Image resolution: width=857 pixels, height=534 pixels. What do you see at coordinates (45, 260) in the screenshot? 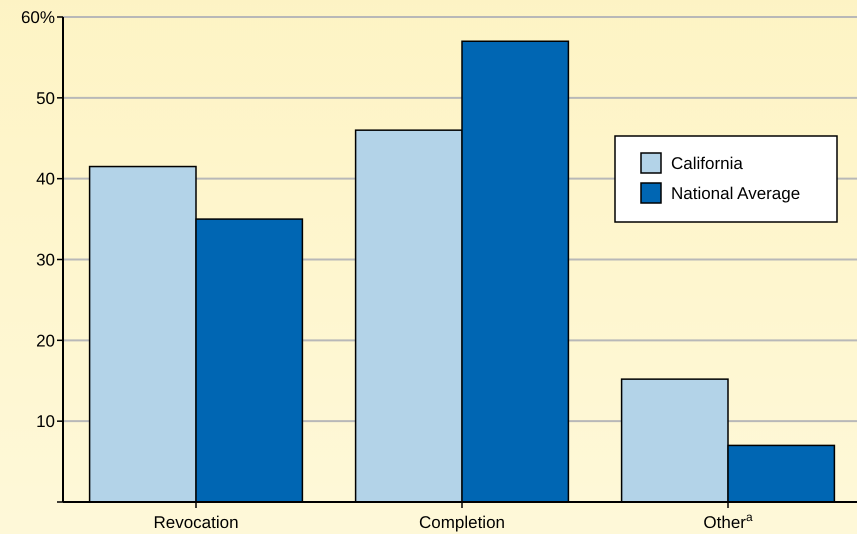
I see `y-tick-label: 30` at bounding box center [45, 260].